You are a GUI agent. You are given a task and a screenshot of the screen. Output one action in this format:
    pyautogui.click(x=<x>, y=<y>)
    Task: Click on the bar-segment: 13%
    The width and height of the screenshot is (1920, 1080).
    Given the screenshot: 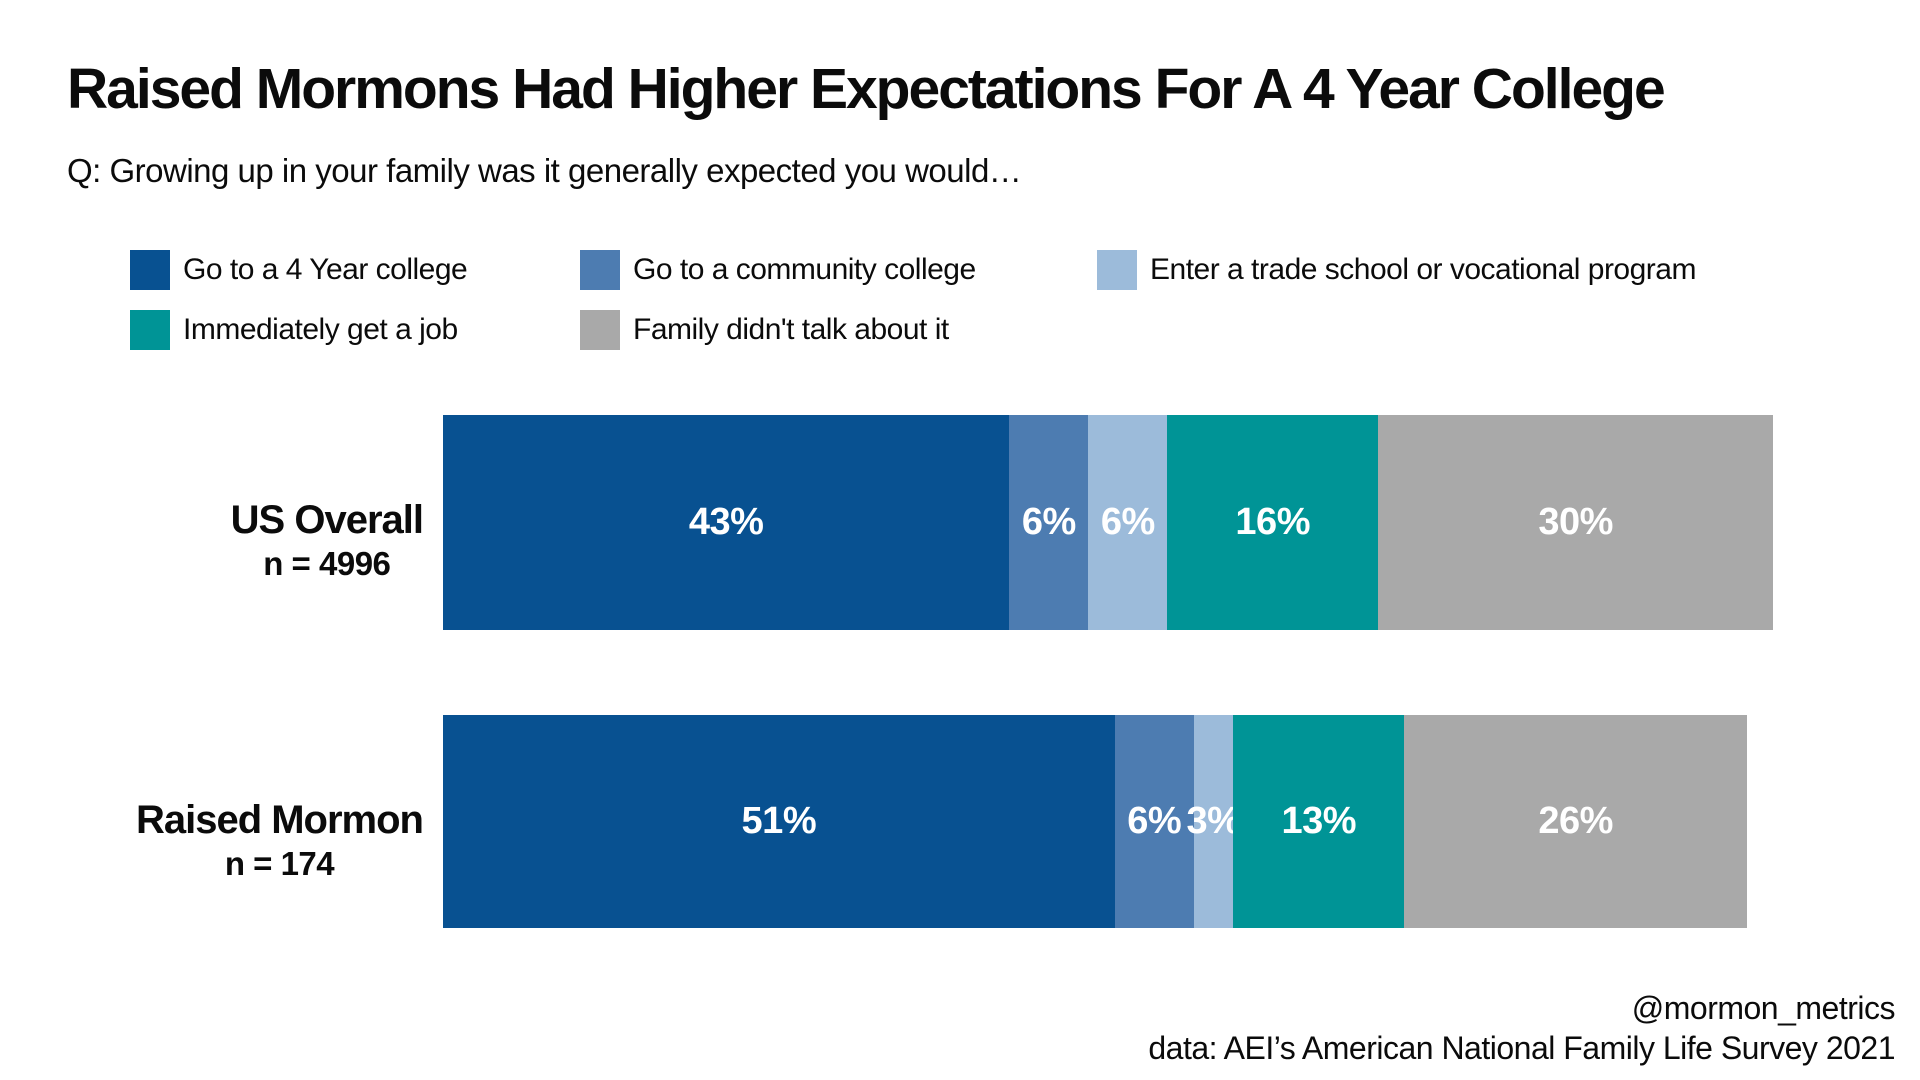 What is the action you would take?
    pyautogui.click(x=1319, y=821)
    